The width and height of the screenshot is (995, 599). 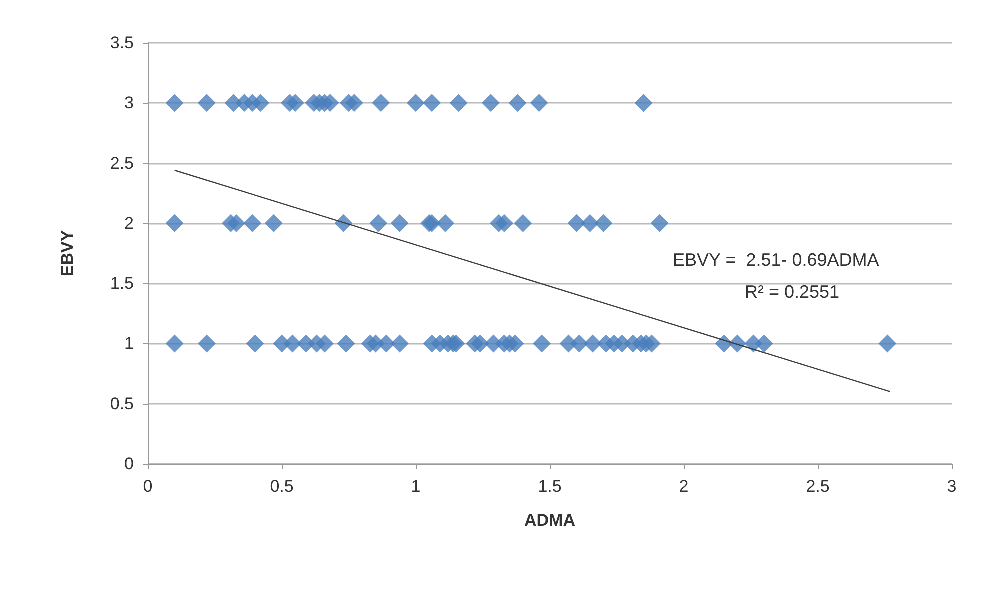 I want to click on y-tick-label: 3, so click(x=129, y=103).